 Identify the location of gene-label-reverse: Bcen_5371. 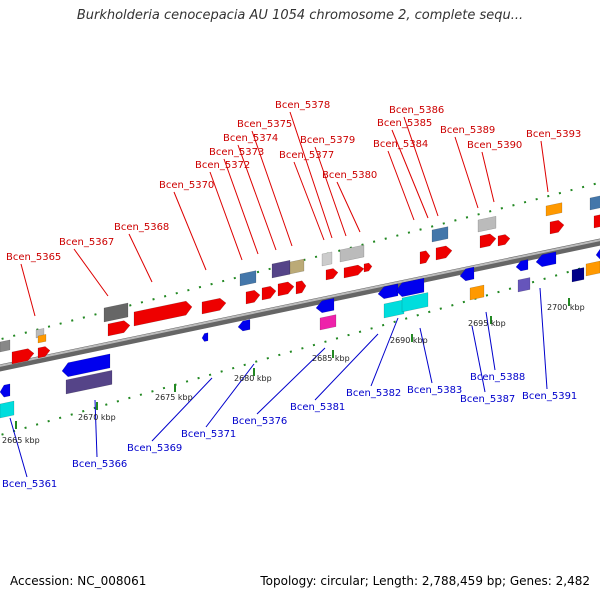
(208, 434).